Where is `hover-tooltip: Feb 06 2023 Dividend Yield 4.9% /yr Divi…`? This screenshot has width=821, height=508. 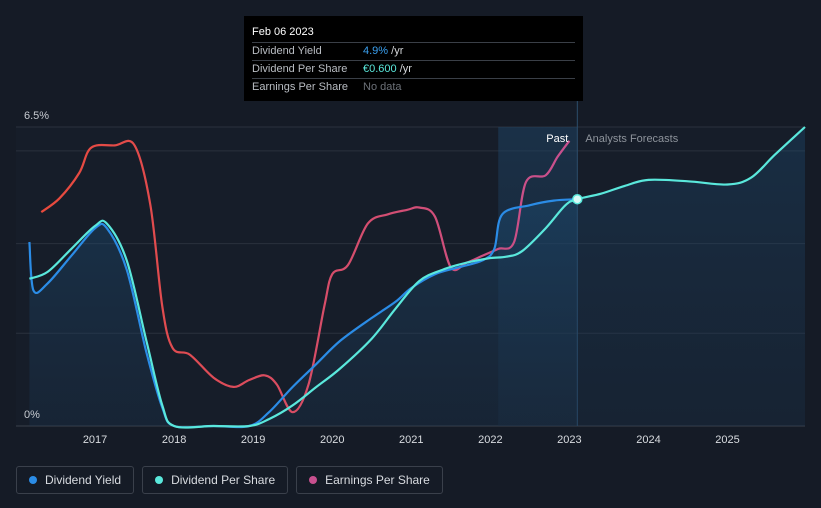 hover-tooltip: Feb 06 2023 Dividend Yield 4.9% /yr Divi… is located at coordinates (413, 58).